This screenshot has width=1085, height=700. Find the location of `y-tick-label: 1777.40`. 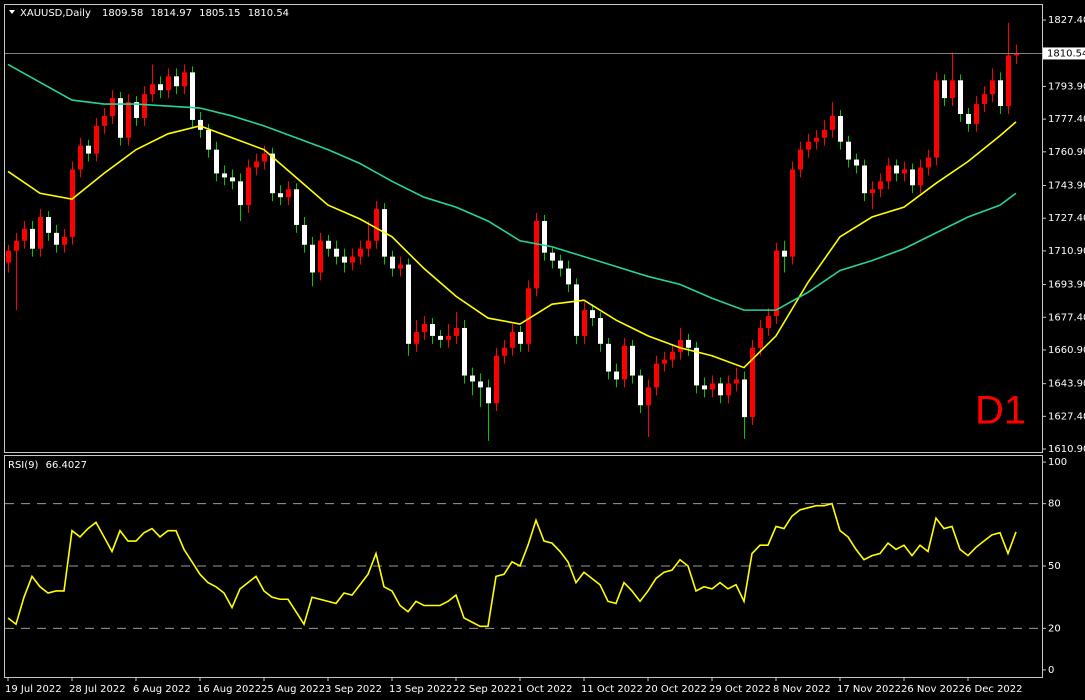

y-tick-label: 1777.40 is located at coordinates (1066, 119).